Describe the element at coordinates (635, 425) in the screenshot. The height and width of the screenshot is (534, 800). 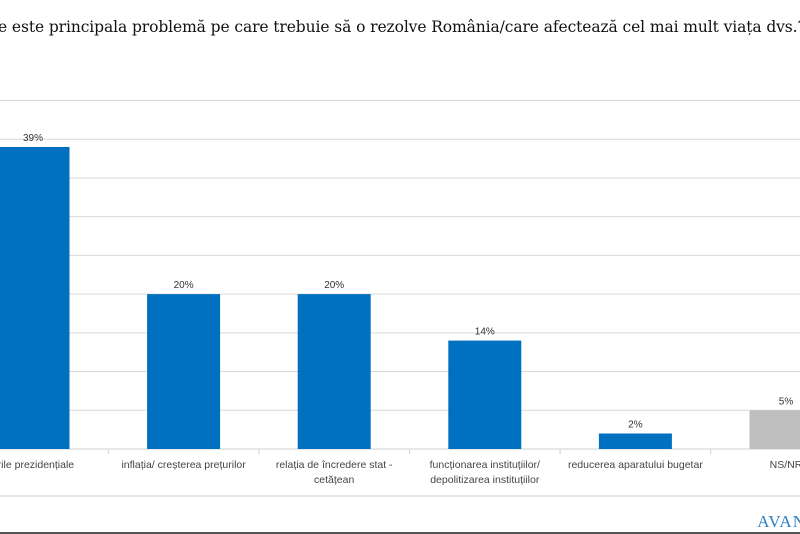
I see `data-label: 2%` at that location.